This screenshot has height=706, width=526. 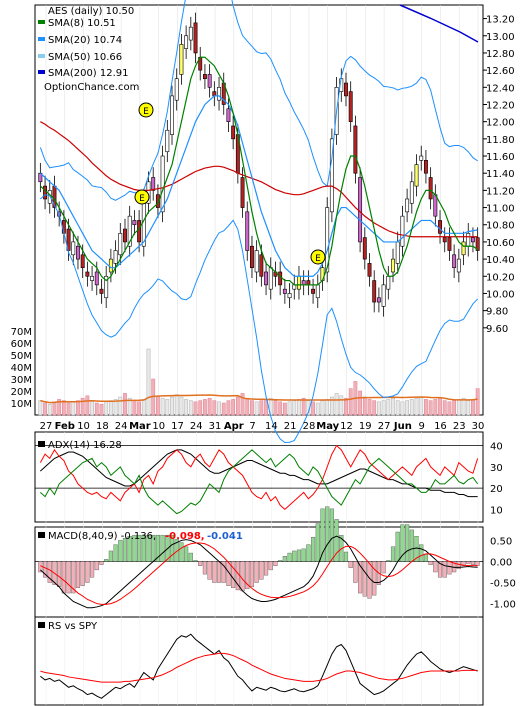 What do you see at coordinates (496, 447) in the screenshot?
I see `adx-tick-label: 40` at bounding box center [496, 447].